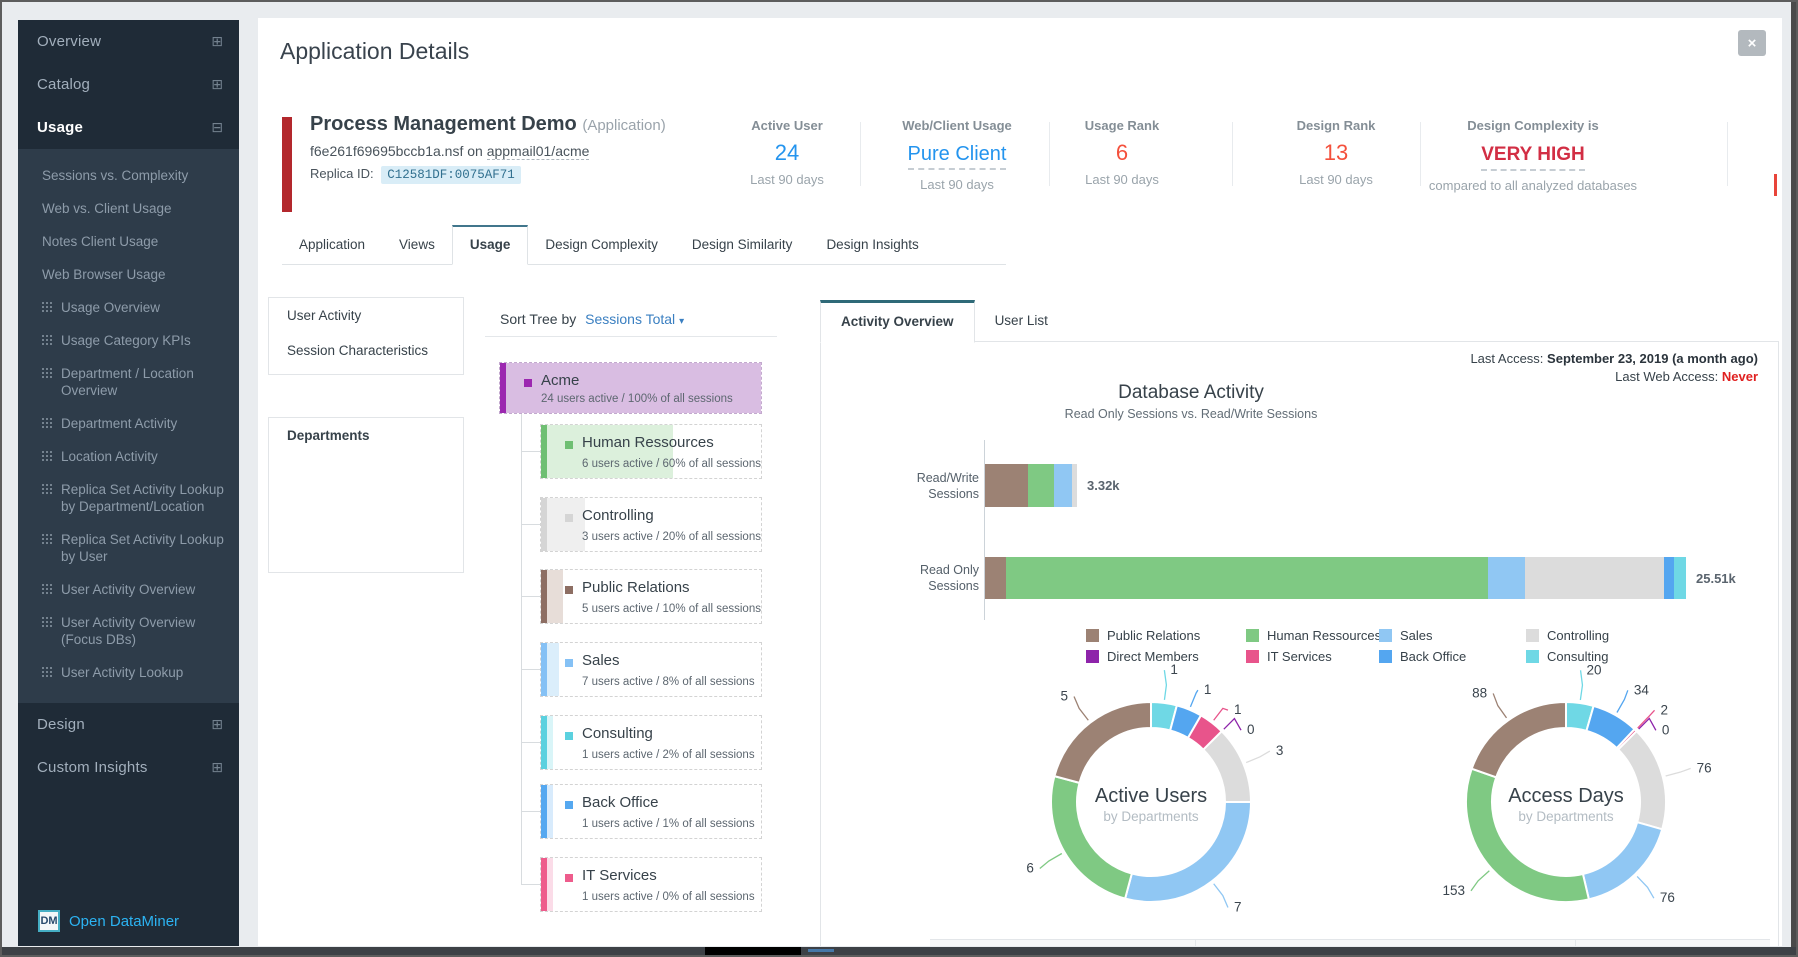 This screenshot has height=957, width=1798. What do you see at coordinates (1021, 320) in the screenshot?
I see `panel-tab-user-list: User List` at bounding box center [1021, 320].